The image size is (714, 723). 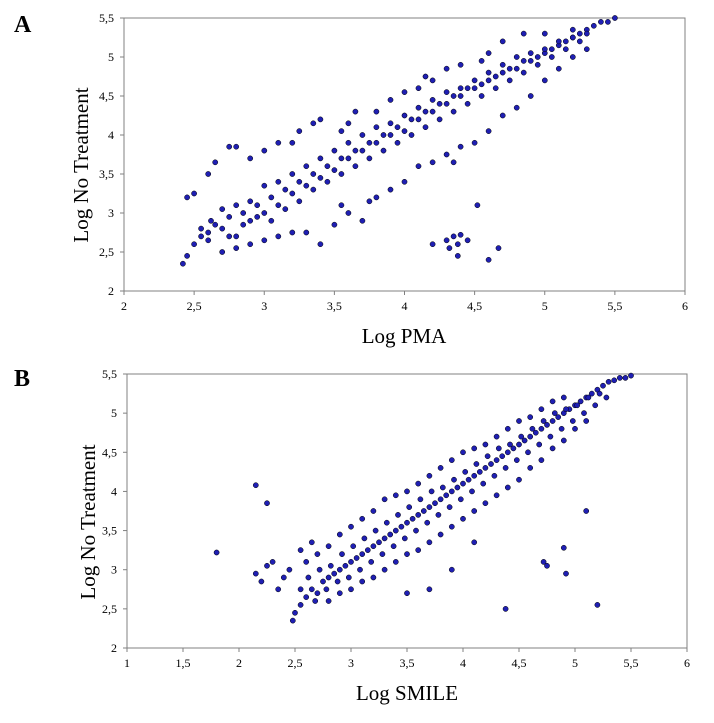 I want to click on x-tick-label: 4, so click(x=463, y=663).